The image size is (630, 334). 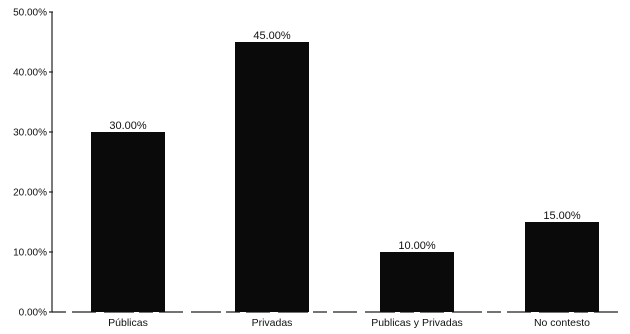 What do you see at coordinates (30, 13) in the screenshot?
I see `y-tick-label: 50.00%` at bounding box center [30, 13].